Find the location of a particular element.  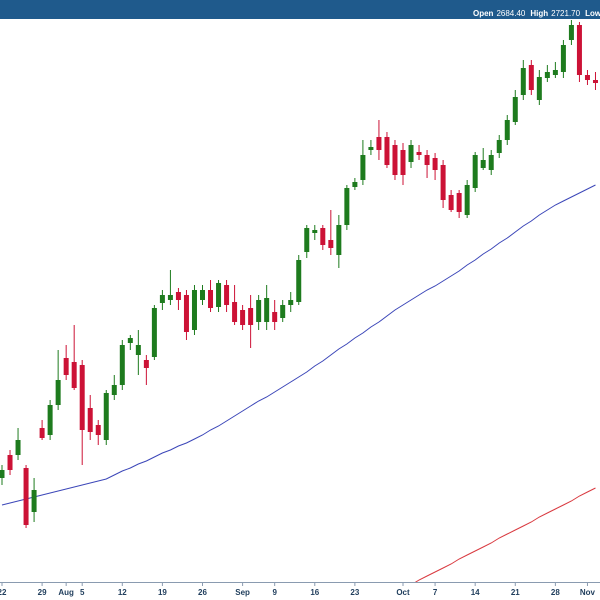

quote-label: Open is located at coordinates (483, 13).